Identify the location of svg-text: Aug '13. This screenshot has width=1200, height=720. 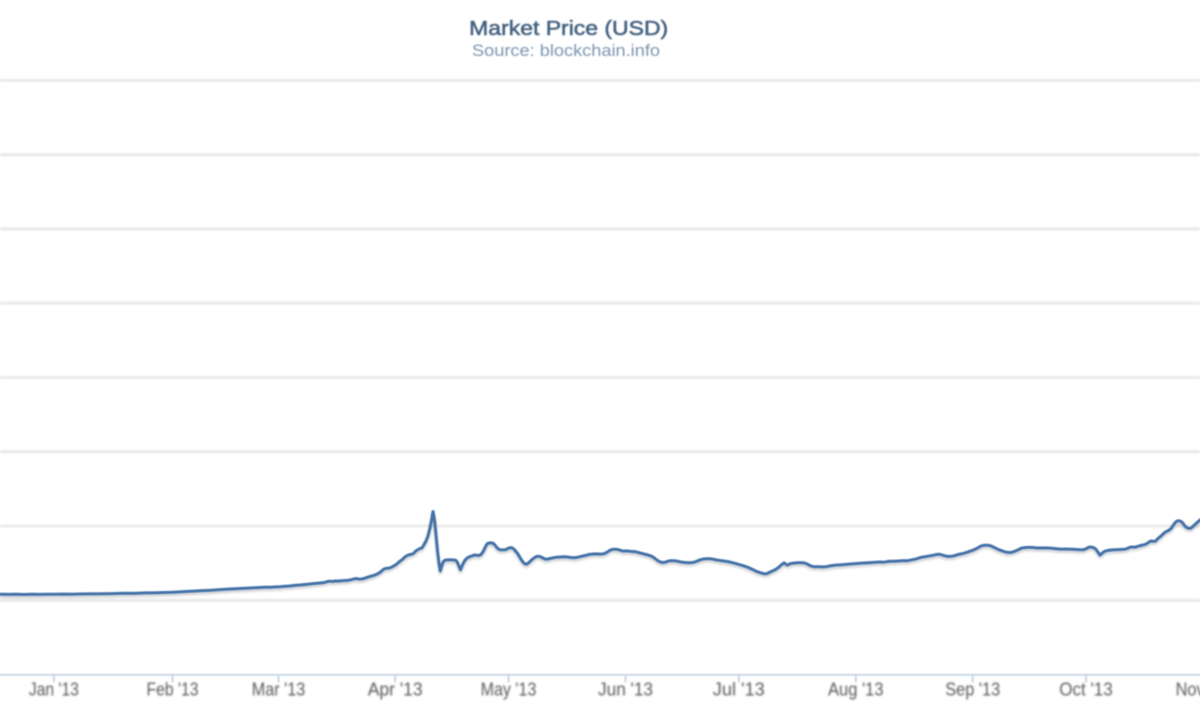
(856, 690).